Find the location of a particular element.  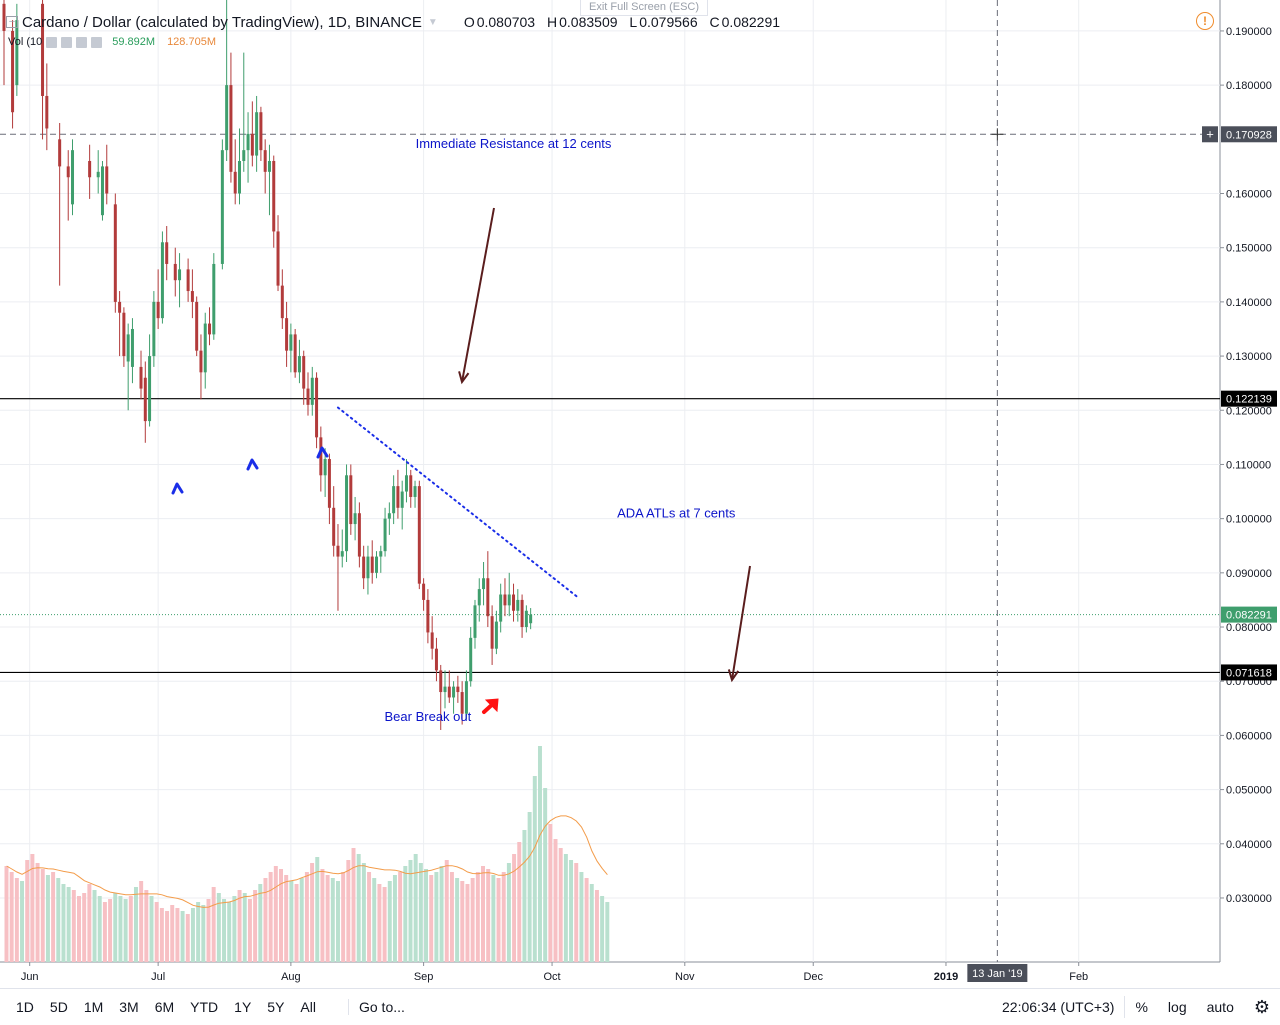

time-axis-label: 13 Jan '19 is located at coordinates (997, 974).